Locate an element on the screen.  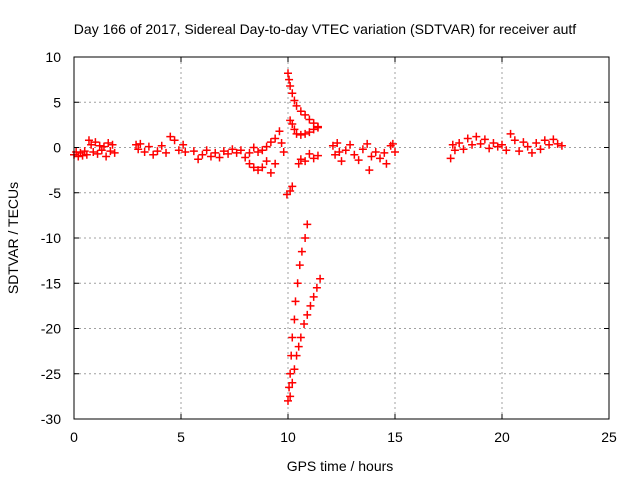
x-tick-label: 10 is located at coordinates (288, 437).